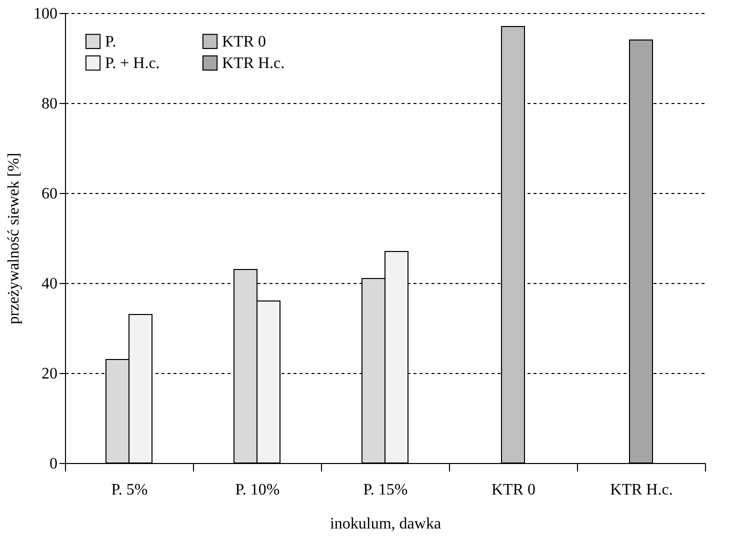 This screenshot has width=741, height=550. What do you see at coordinates (46, 14) in the screenshot?
I see `y-tick-label: 100` at bounding box center [46, 14].